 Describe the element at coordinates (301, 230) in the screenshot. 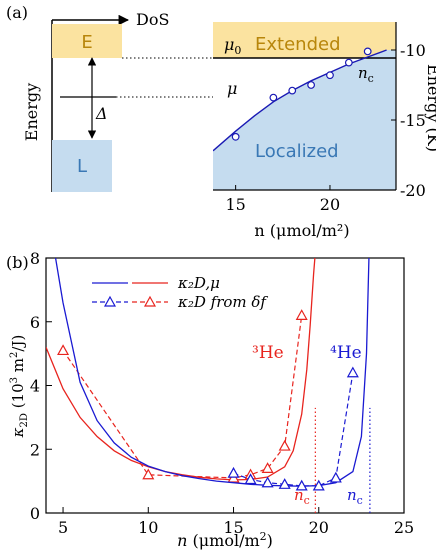

I see `a-x-axis-label: n (μmol/m²)` at that location.